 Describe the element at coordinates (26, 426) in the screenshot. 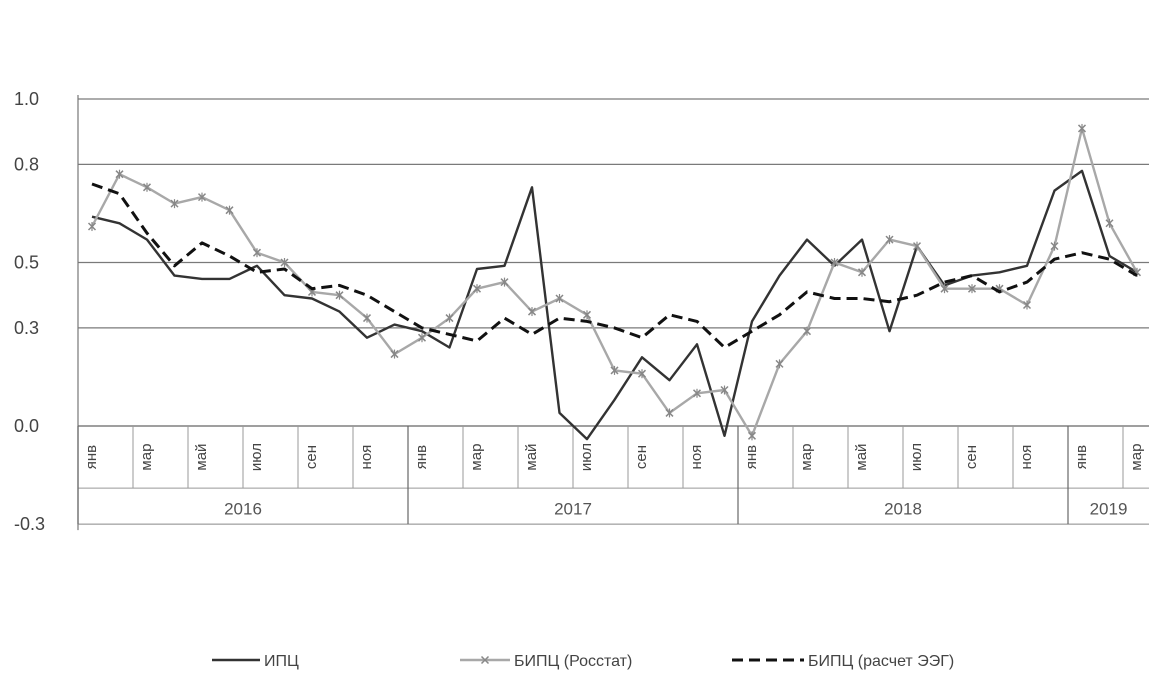

I see `y-tick-label: 0.0` at that location.